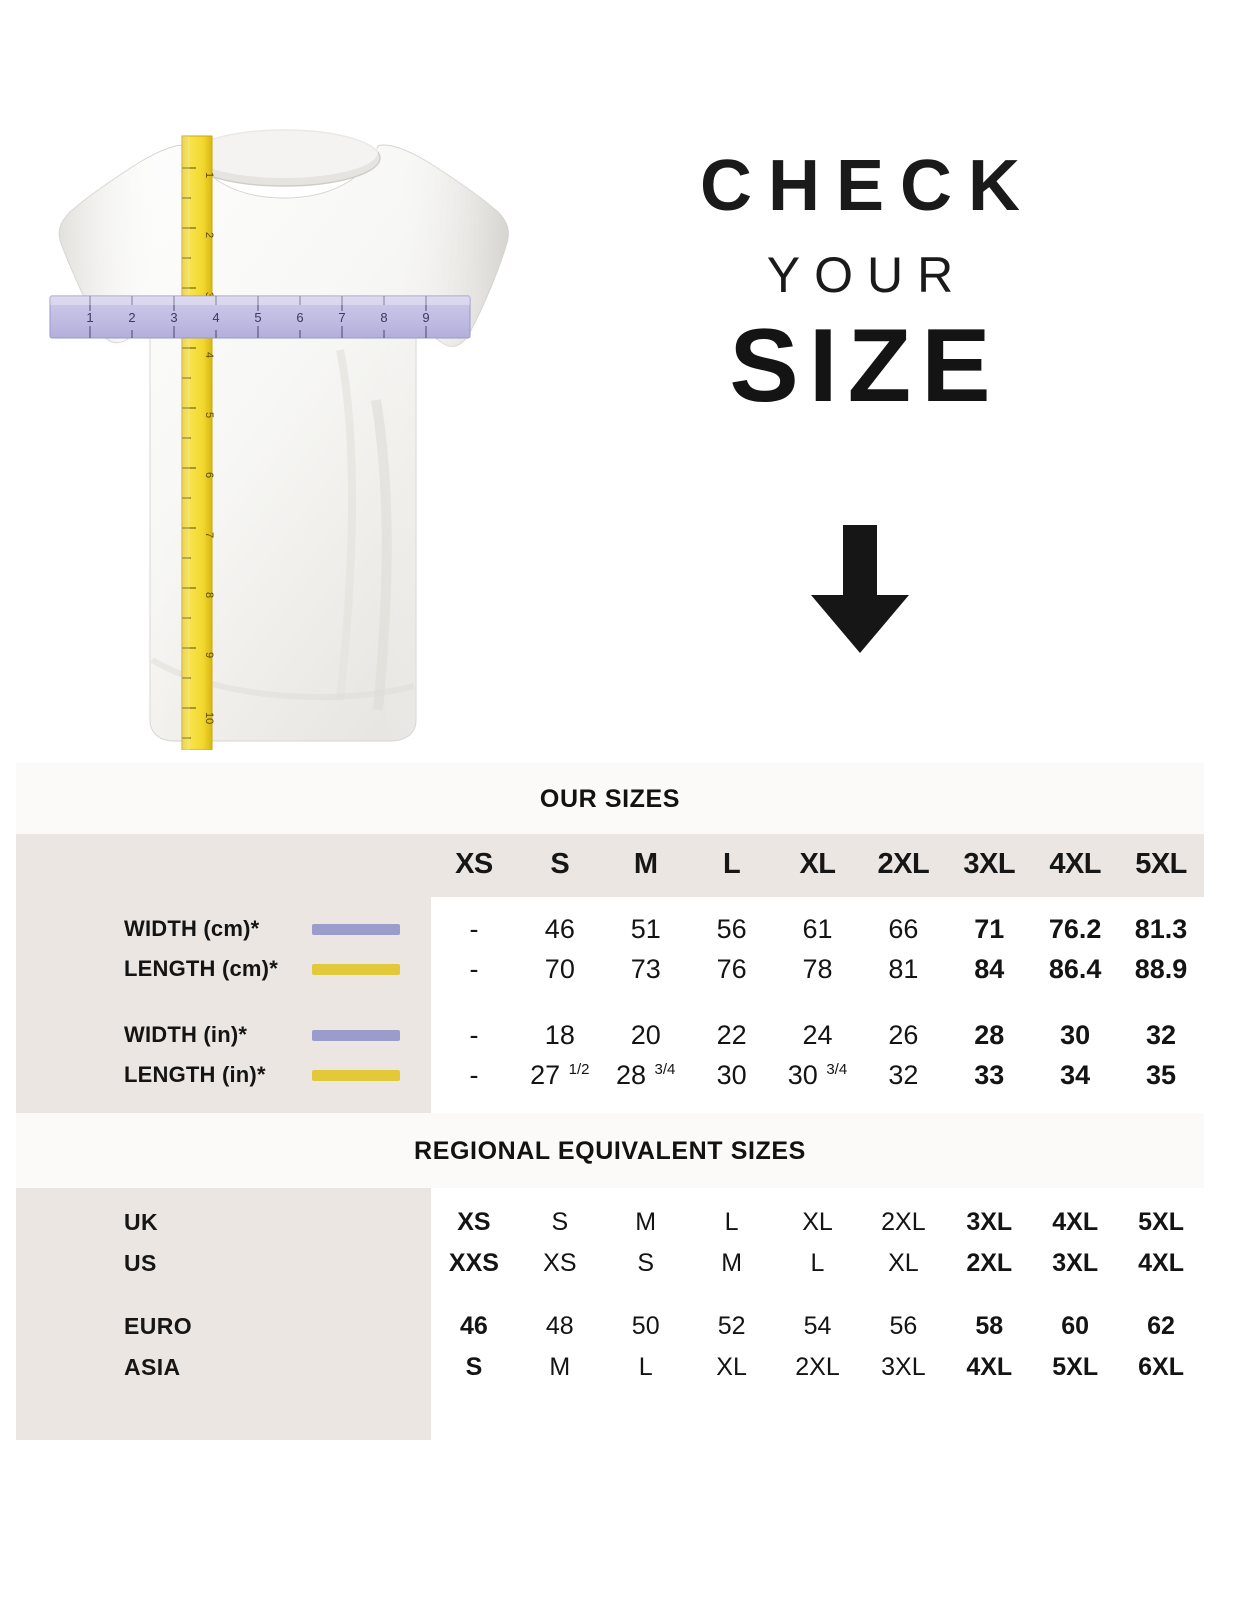 This screenshot has width=1251, height=1601. What do you see at coordinates (209, 175) in the screenshot?
I see `svg-text: 1` at bounding box center [209, 175].